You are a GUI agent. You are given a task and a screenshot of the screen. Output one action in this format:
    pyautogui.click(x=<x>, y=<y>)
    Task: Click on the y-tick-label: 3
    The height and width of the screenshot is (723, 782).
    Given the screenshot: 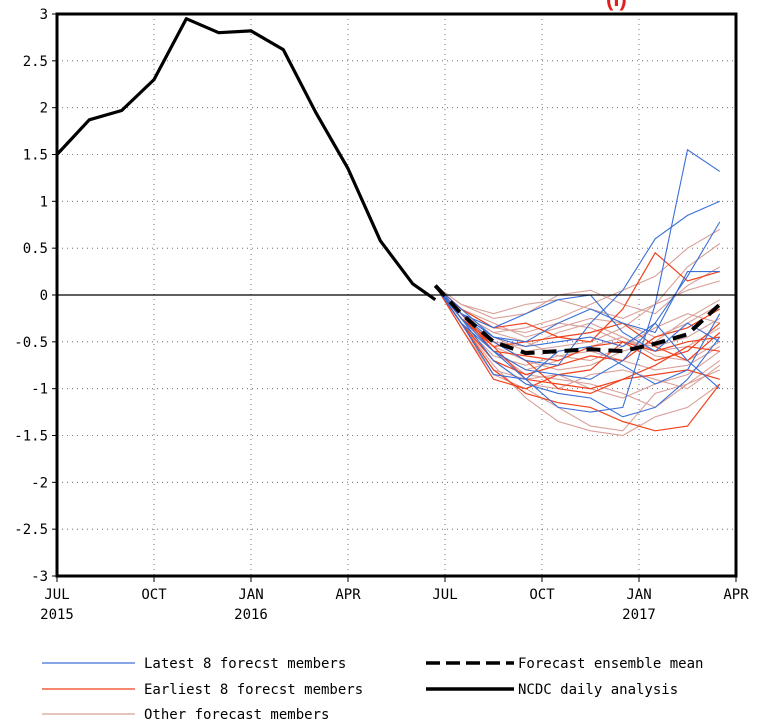 What is the action you would take?
    pyautogui.click(x=44, y=15)
    